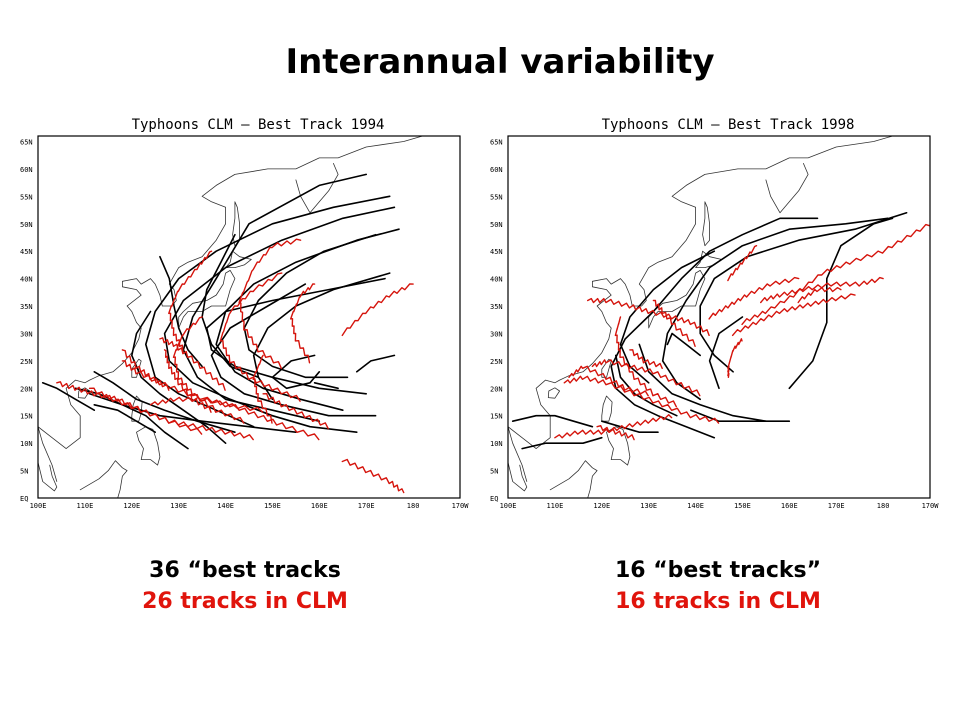 The height and width of the screenshot is (720, 960). What do you see at coordinates (720, 506) in the screenshot?
I see `lon-labels: 100E 110E 120E 130E 140E 150E 160E 170E 180 170W` at bounding box center [720, 506].